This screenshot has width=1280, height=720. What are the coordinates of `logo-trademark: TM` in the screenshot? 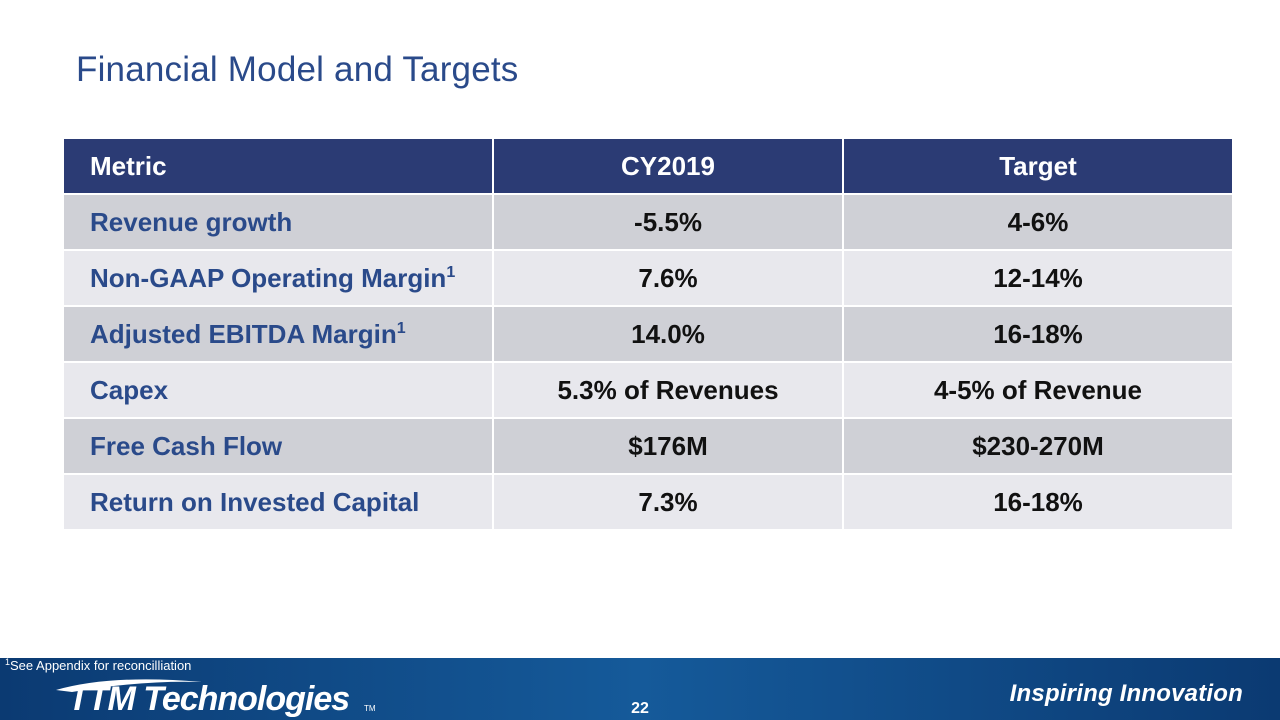 It's located at (370, 708).